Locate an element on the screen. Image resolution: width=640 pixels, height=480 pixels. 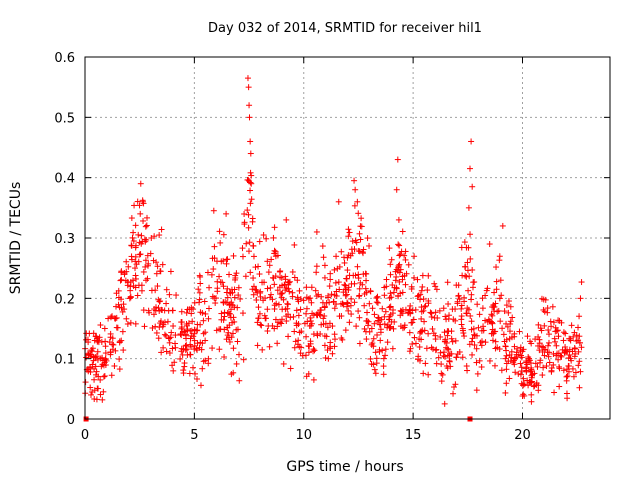
x-tick-label: 15 is located at coordinates (413, 435).